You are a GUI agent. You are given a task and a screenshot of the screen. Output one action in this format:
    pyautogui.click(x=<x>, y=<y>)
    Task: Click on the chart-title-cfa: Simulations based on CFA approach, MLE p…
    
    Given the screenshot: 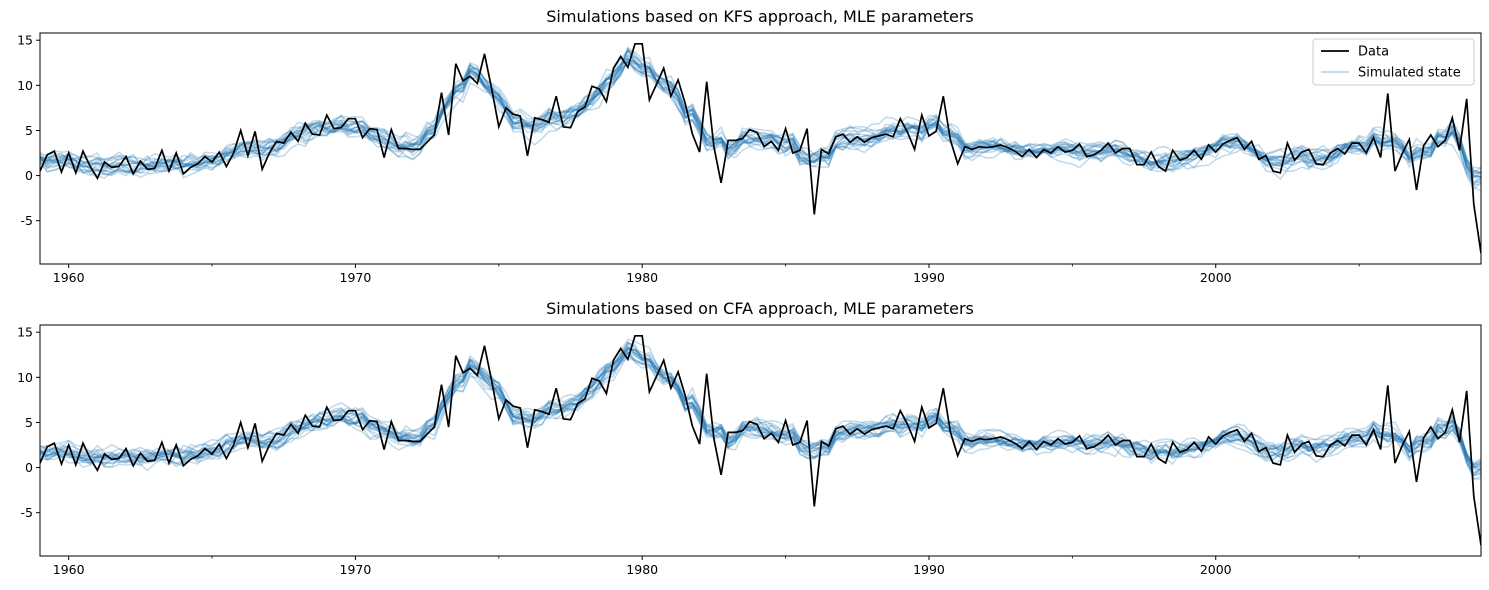 What is the action you would take?
    pyautogui.click(x=760, y=308)
    